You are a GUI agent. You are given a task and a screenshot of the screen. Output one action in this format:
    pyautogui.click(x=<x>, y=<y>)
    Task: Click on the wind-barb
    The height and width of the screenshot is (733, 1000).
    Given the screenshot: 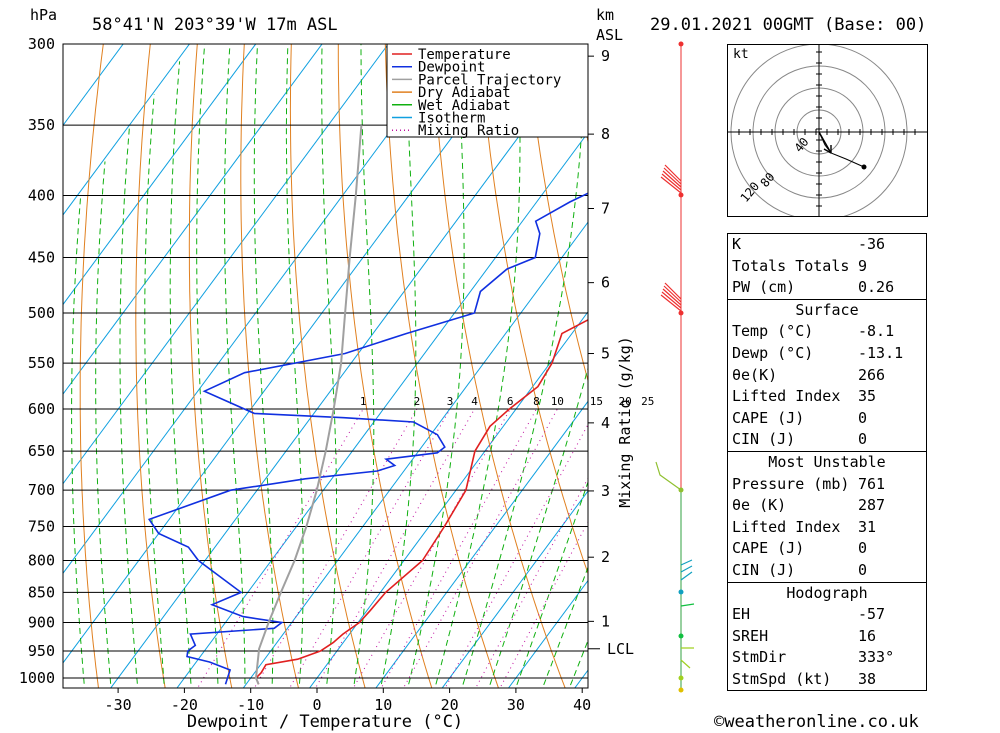 What is the action you would take?
    pyautogui.click(x=687, y=605)
    